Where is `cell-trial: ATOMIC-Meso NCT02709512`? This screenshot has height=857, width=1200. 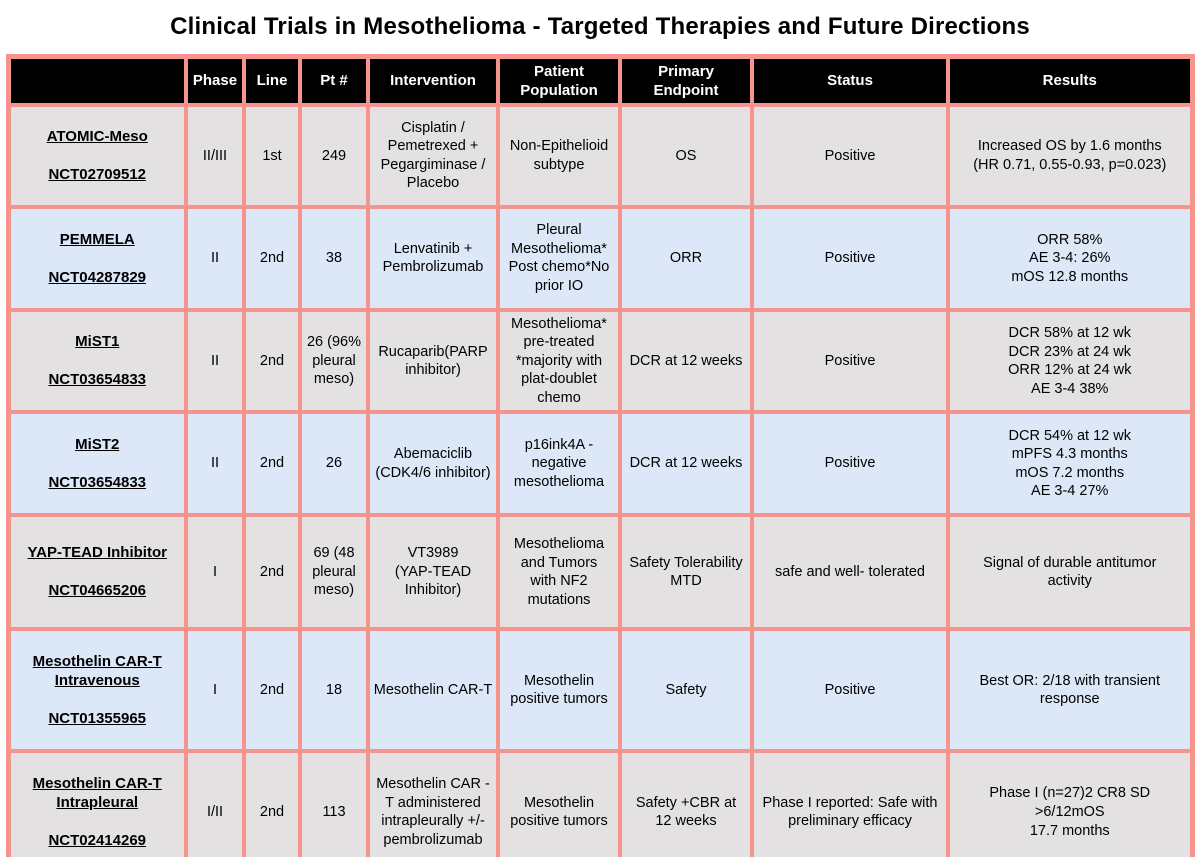
cell-trial: ATOMIC-Meso NCT02709512 is located at coordinates (97, 156).